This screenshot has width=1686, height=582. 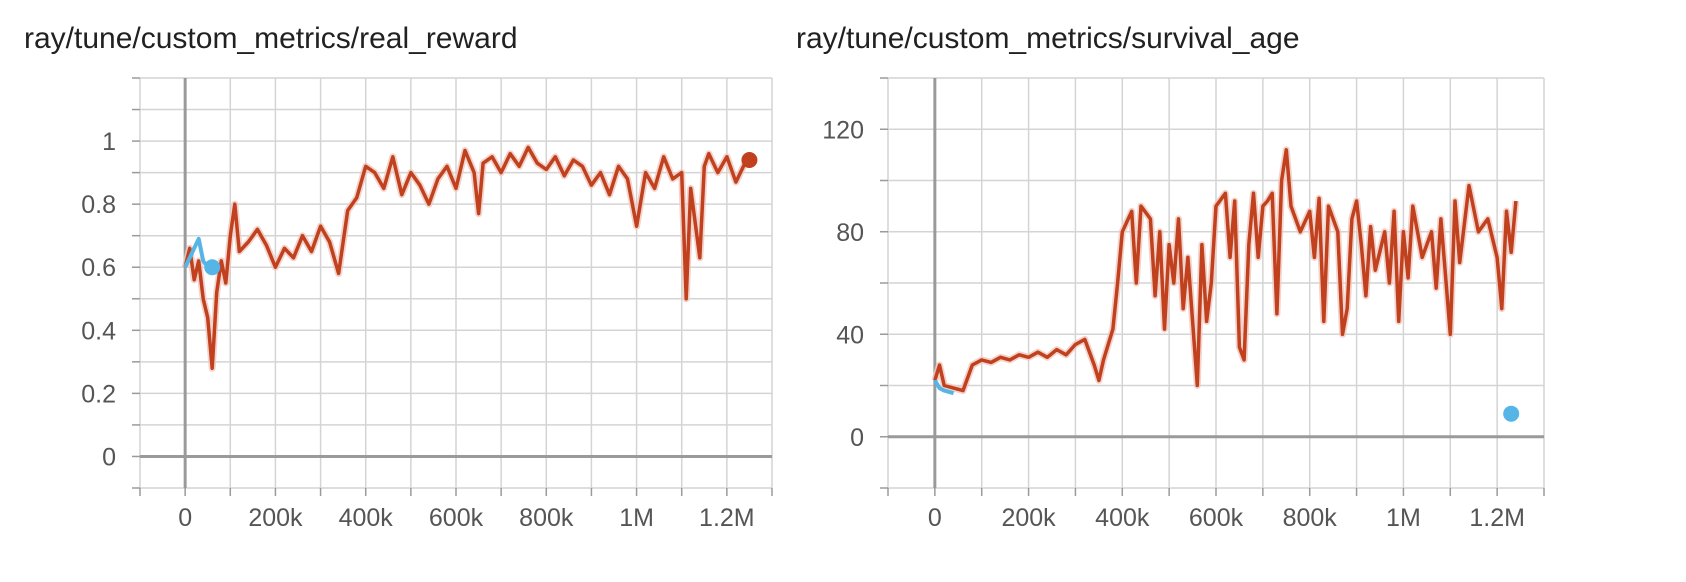 What do you see at coordinates (850, 233) in the screenshot?
I see `y-tick-label: 80` at bounding box center [850, 233].